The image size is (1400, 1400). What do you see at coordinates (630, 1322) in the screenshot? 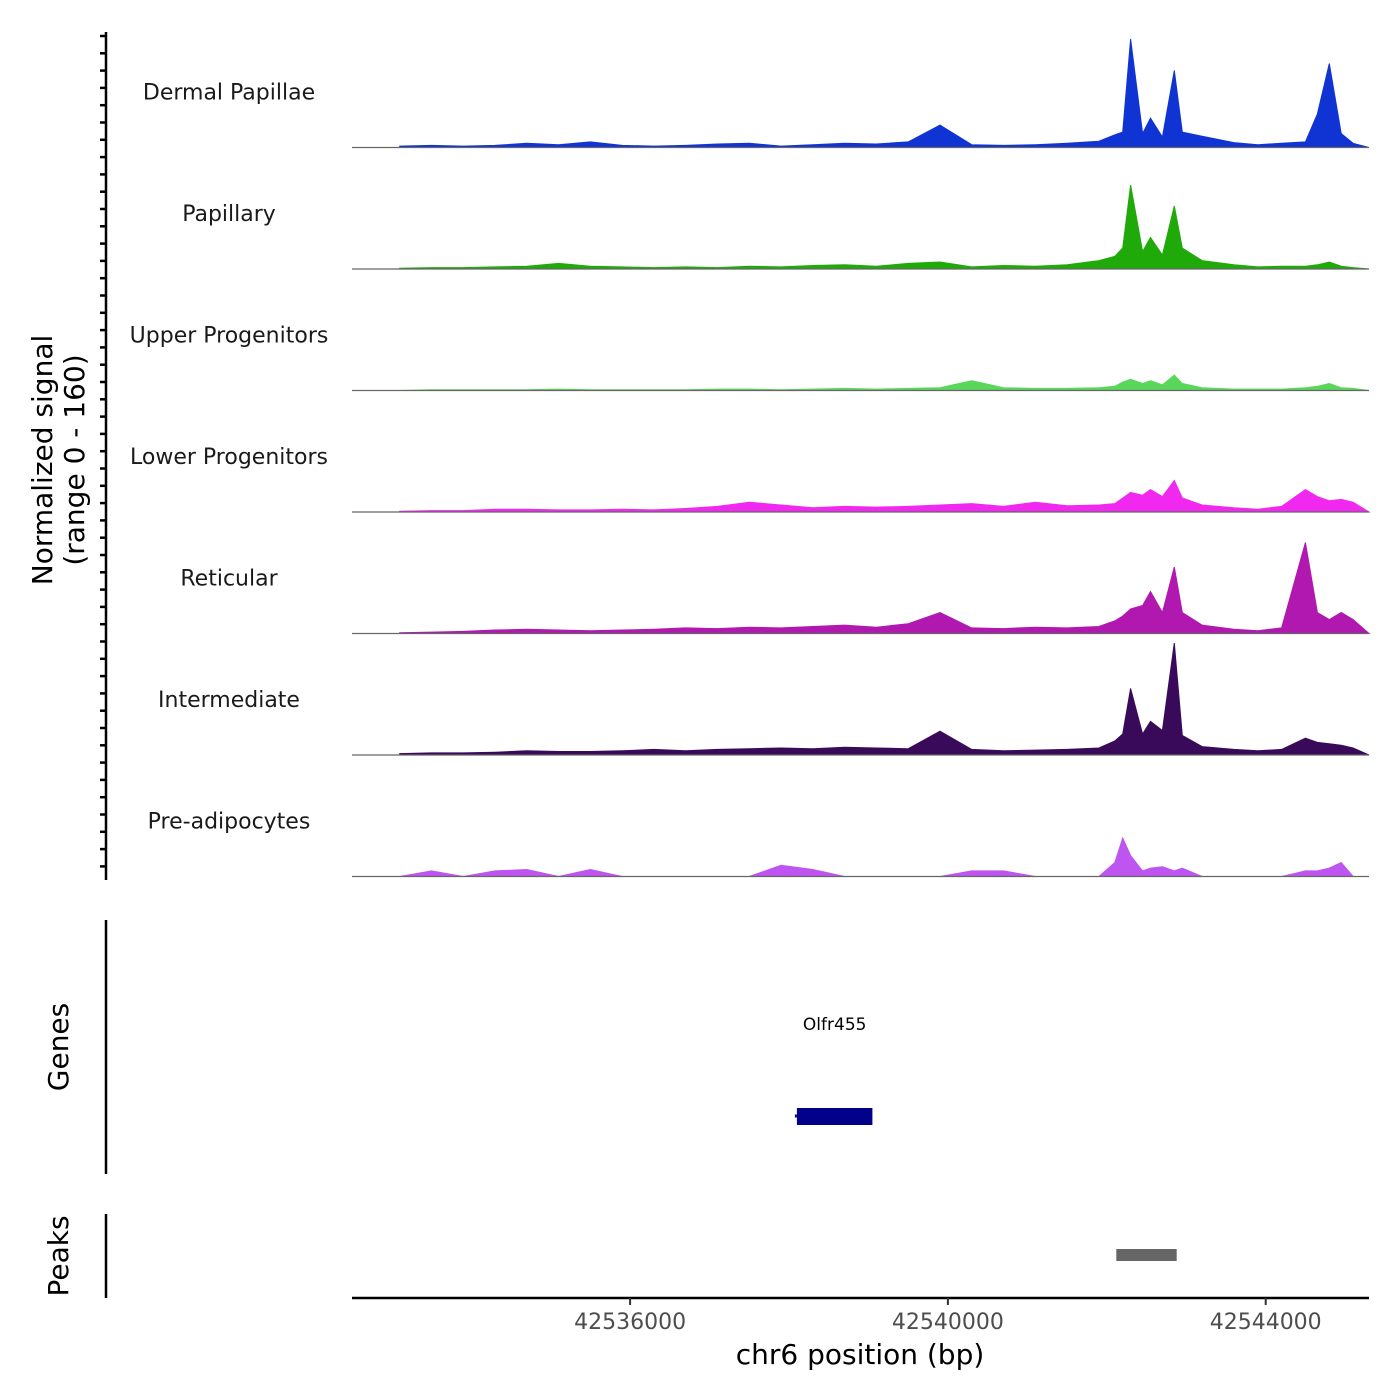
I see `x-tick-label: 42536000` at bounding box center [630, 1322].